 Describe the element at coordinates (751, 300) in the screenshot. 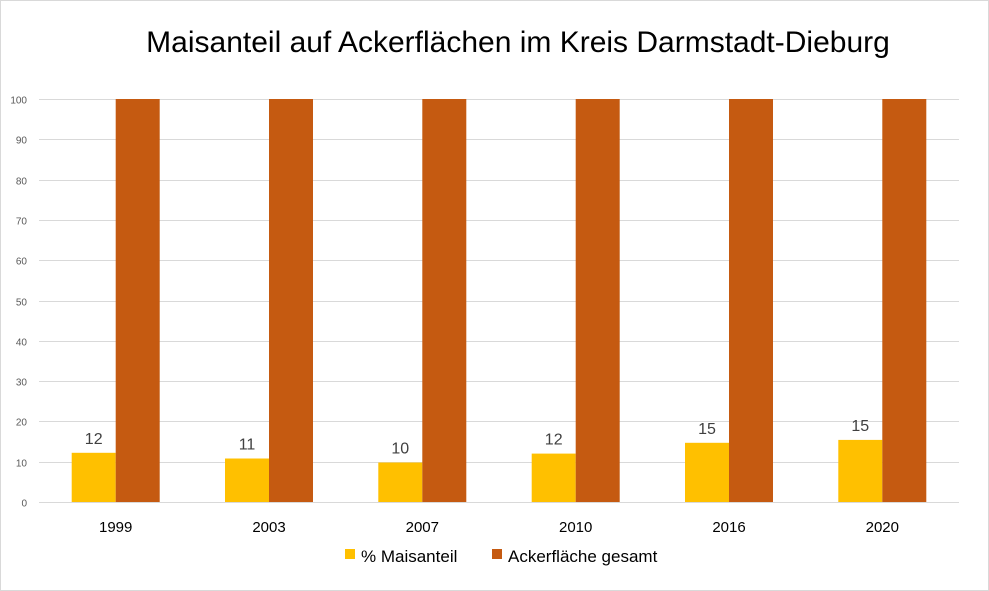

I see `bar-ackerflaeche-2016` at that location.